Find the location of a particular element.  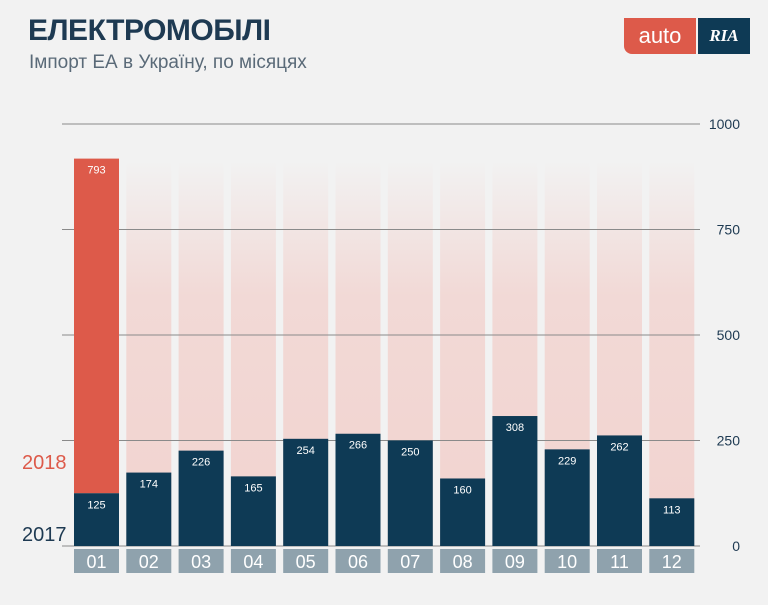

data-label-2018: 793 is located at coordinates (96, 171).